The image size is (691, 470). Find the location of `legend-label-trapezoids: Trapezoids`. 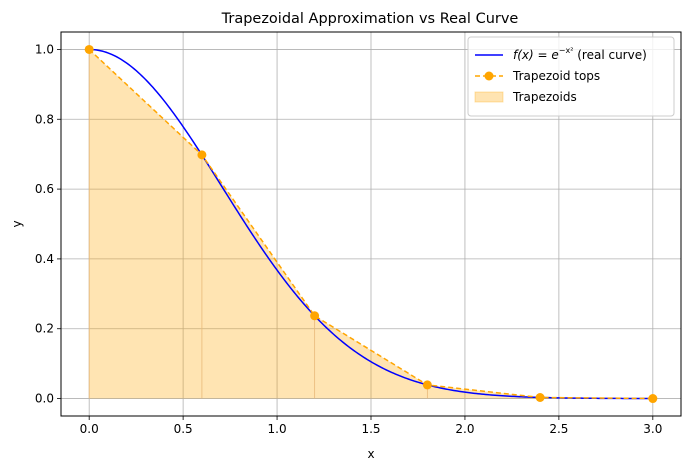

legend-label-trapezoids: Trapezoids is located at coordinates (544, 97).